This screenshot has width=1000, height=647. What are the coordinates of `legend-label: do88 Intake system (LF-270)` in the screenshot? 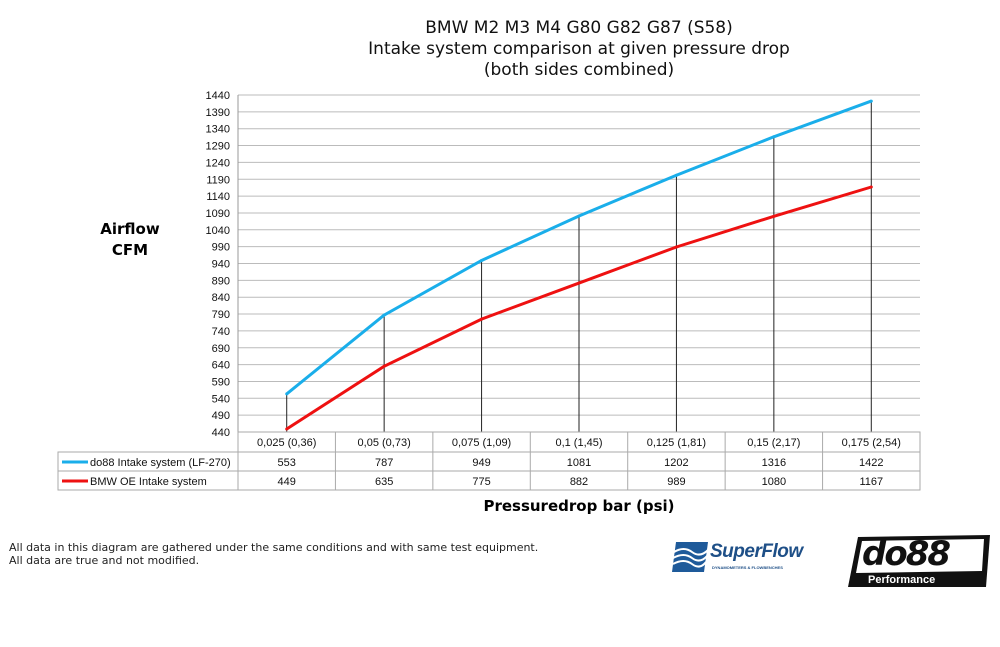 It's located at (160, 463).